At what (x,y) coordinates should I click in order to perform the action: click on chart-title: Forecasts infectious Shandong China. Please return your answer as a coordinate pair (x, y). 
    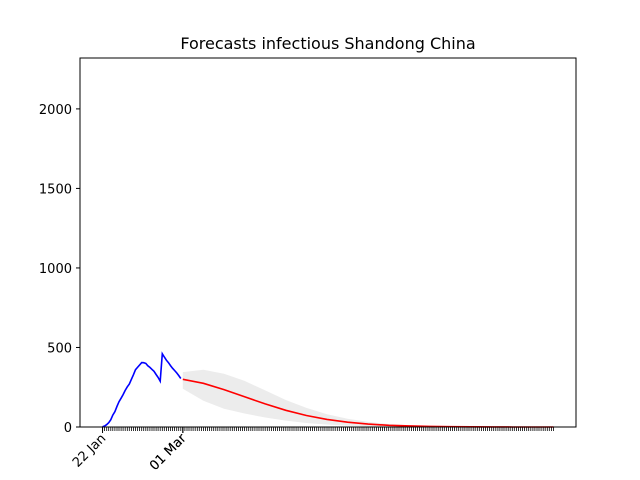
    Looking at the image, I should click on (327, 43).